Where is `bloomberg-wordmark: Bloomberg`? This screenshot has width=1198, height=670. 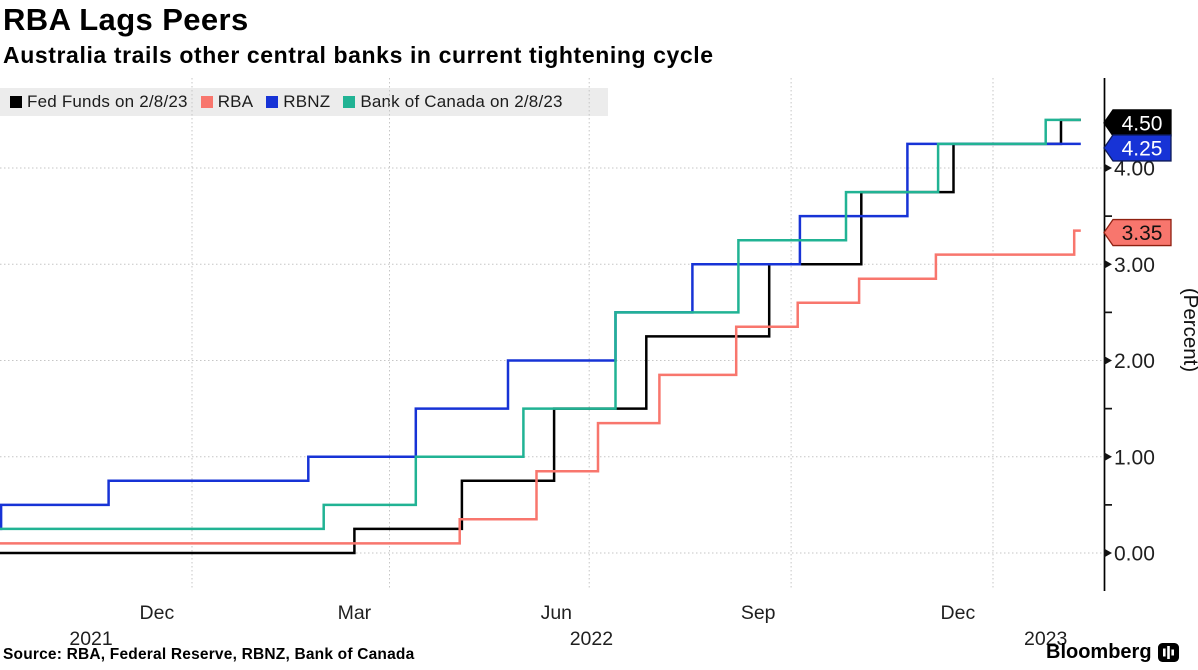
bloomberg-wordmark: Bloomberg is located at coordinates (1099, 652).